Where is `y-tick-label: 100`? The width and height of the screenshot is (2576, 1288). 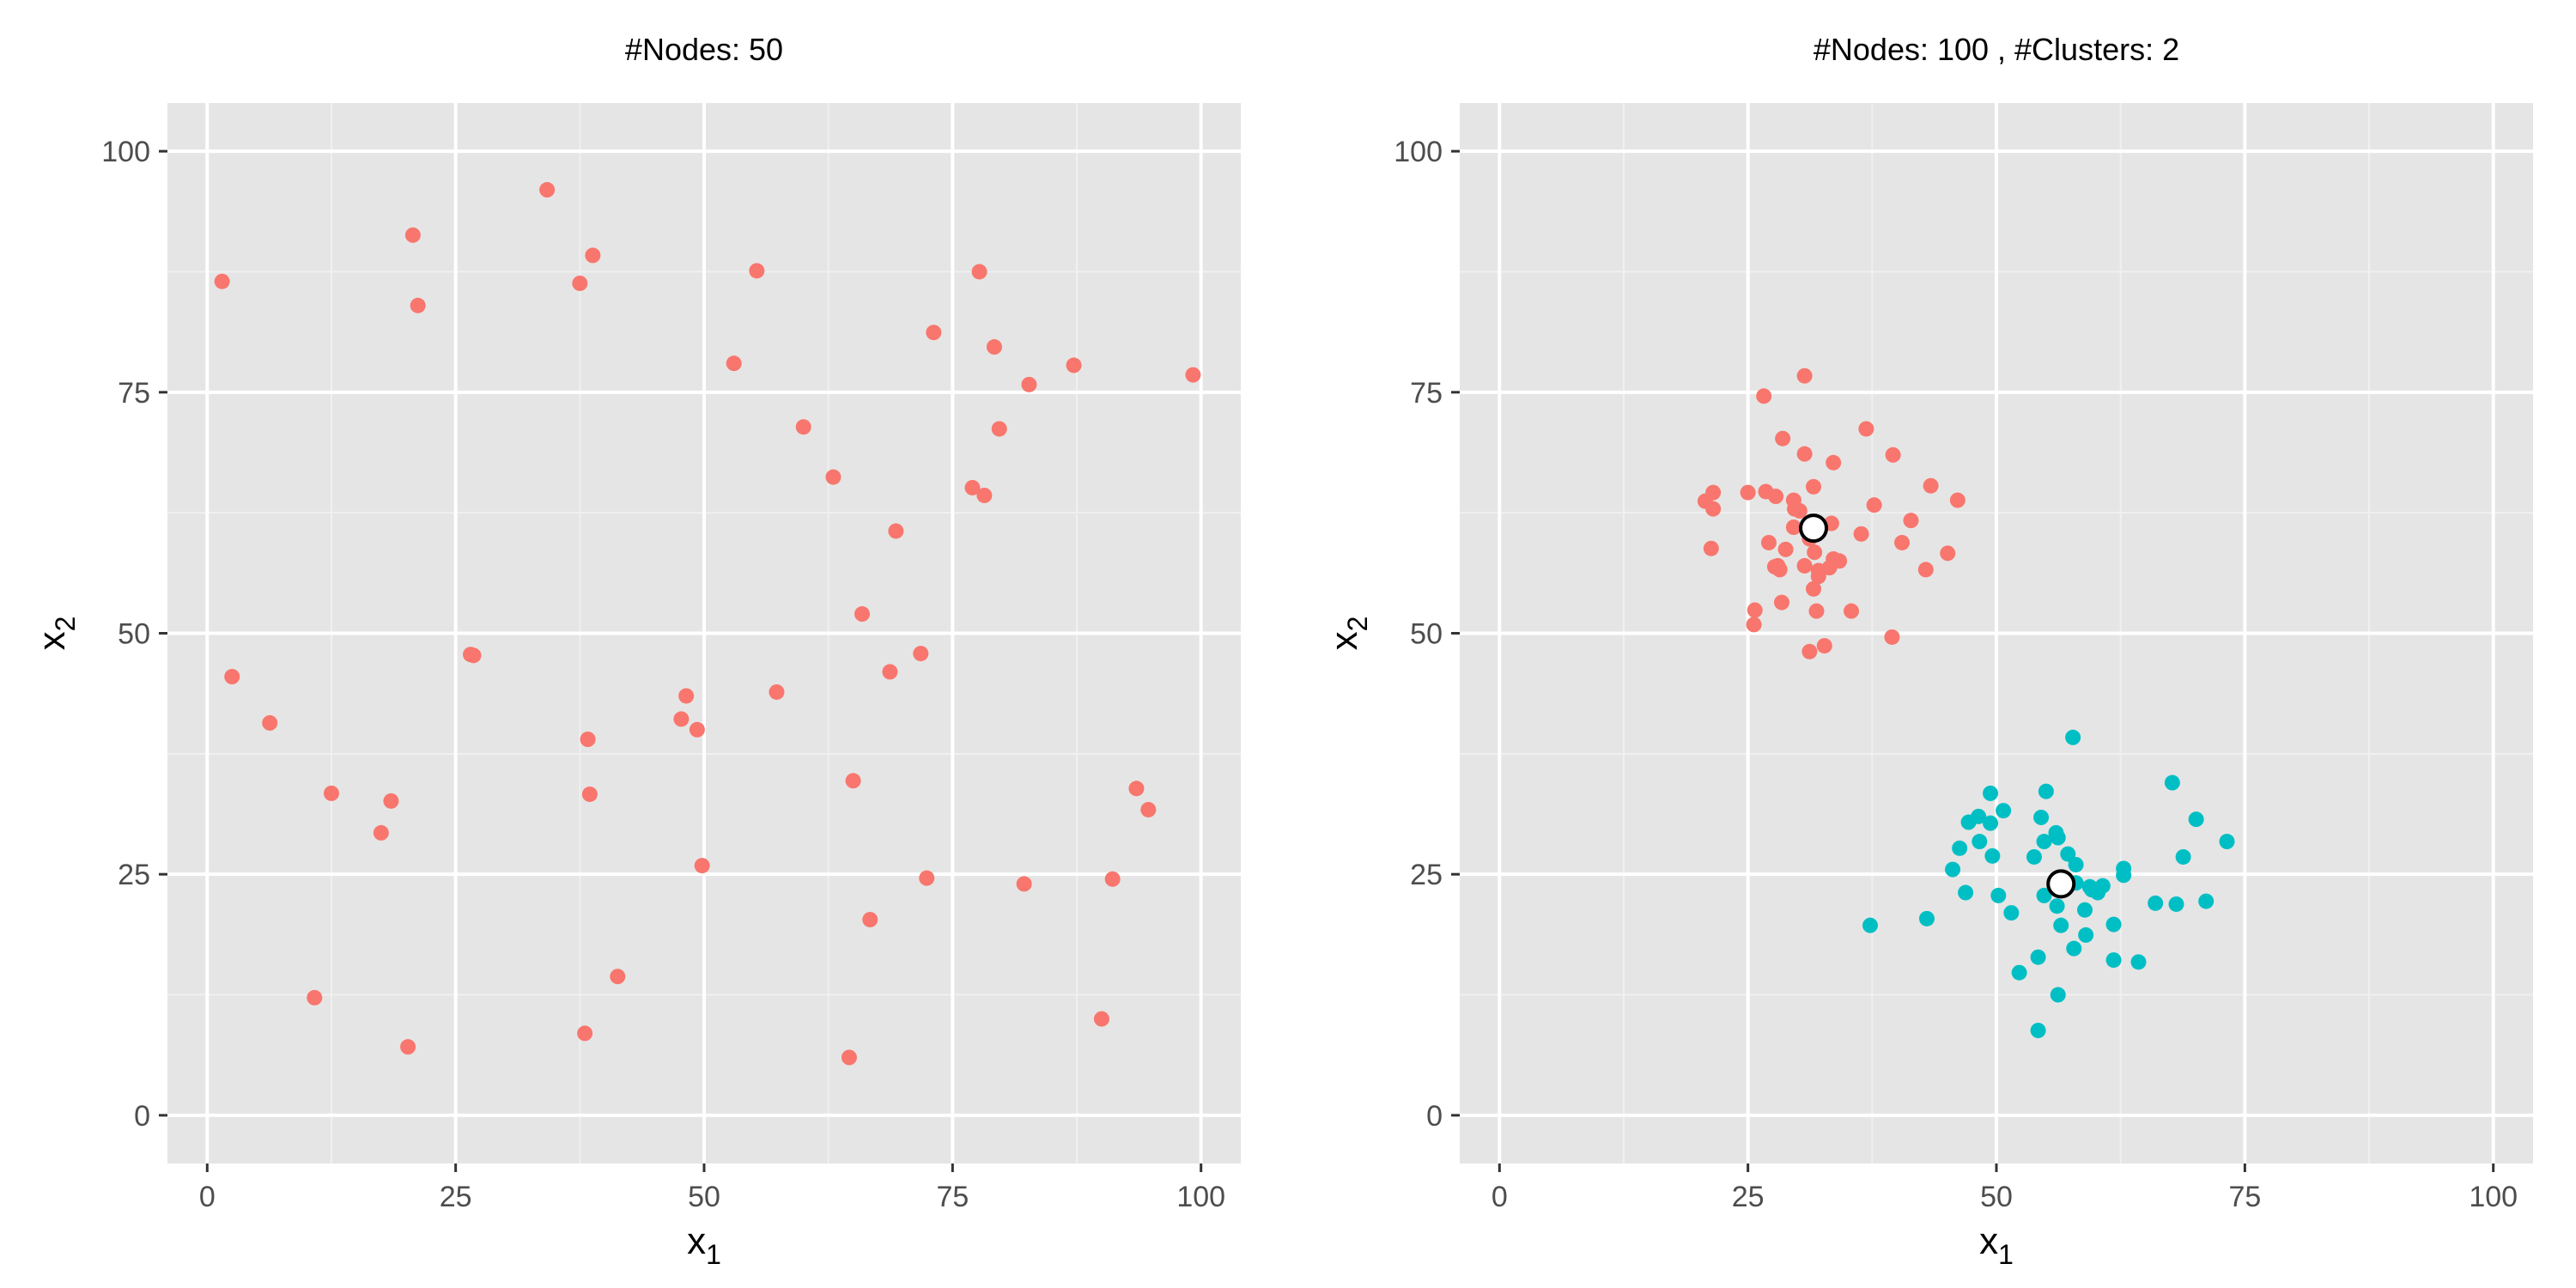 y-tick-label: 100 is located at coordinates (1418, 152).